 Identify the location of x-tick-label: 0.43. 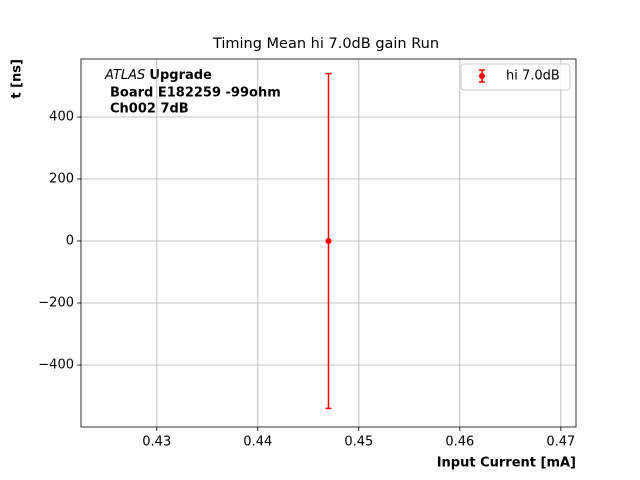
(156, 442).